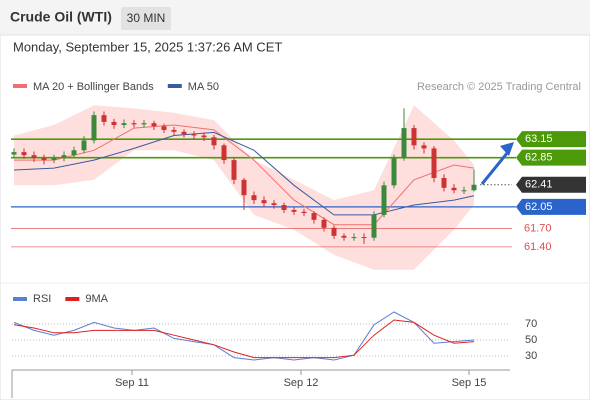 The height and width of the screenshot is (400, 590). What do you see at coordinates (531, 324) in the screenshot?
I see `y-tick-label: 70` at bounding box center [531, 324].